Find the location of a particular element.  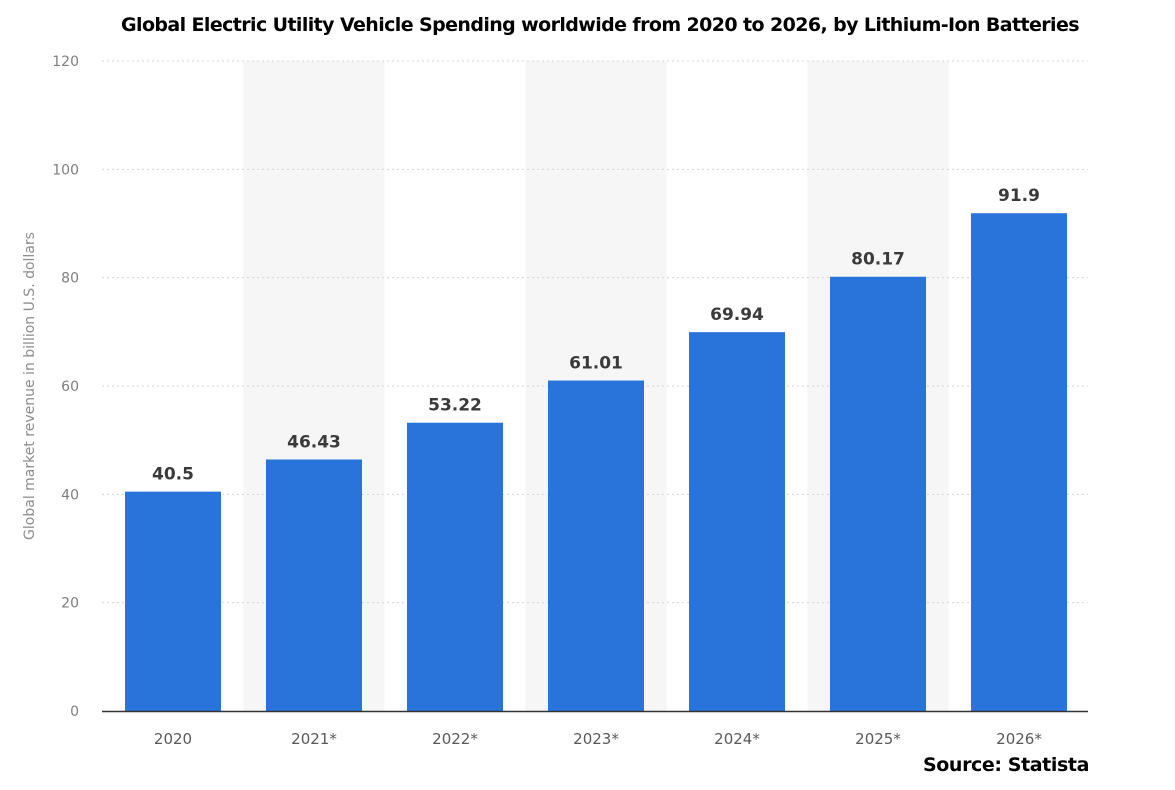

value-label-2026*: 91.9 is located at coordinates (1019, 196).